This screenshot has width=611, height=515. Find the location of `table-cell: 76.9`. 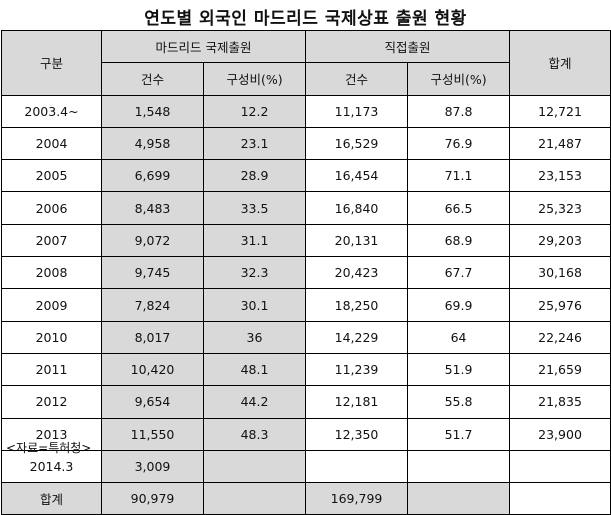

table-cell: 76.9 is located at coordinates (459, 143).